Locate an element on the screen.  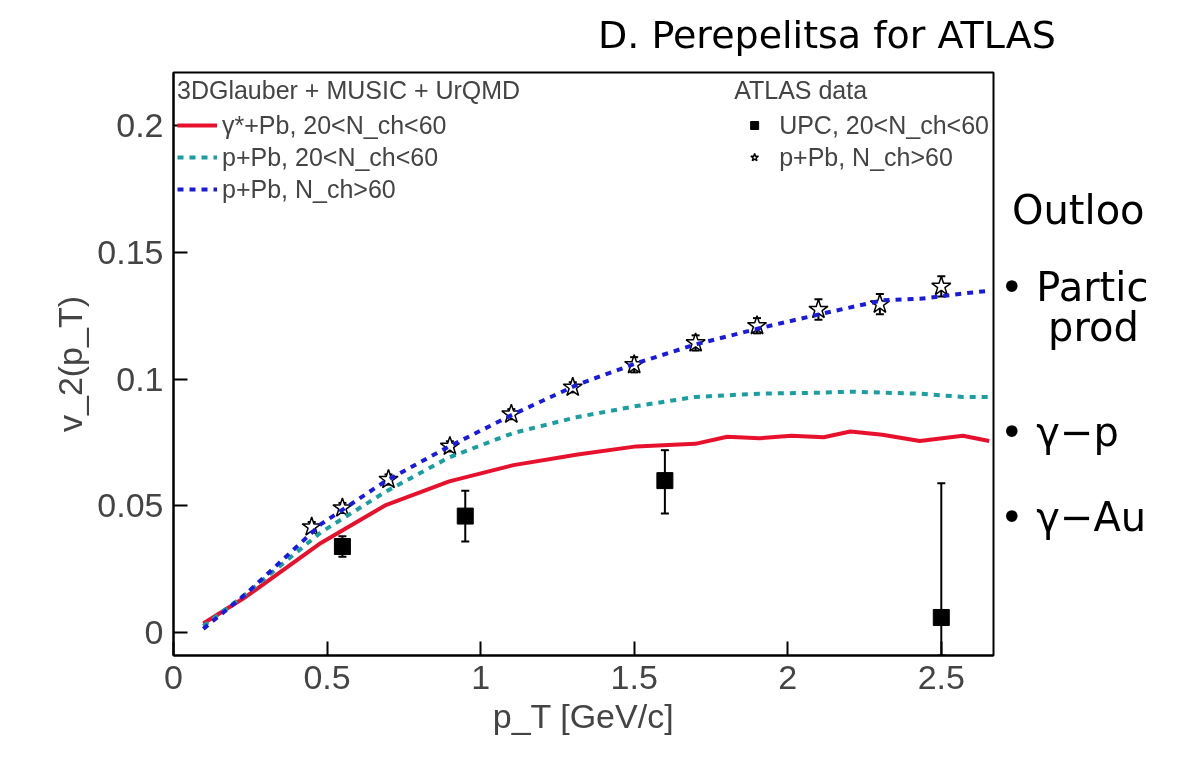
text: D. Perepelitsa for ATLAS is located at coordinates (827, 35).